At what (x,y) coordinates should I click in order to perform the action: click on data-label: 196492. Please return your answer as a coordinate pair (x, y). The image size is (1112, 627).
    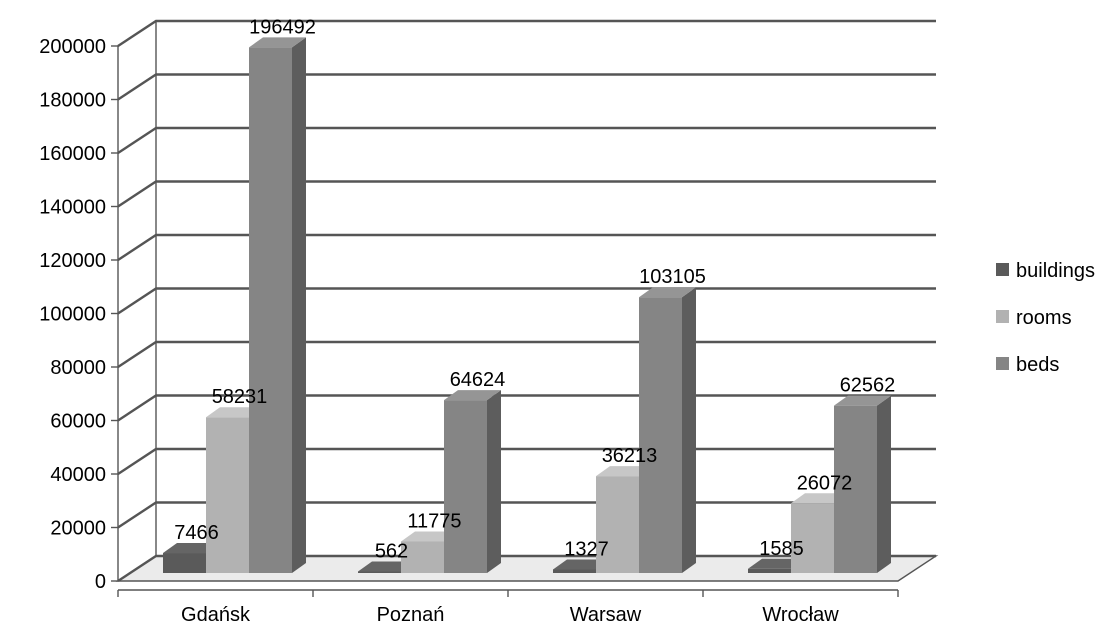
    Looking at the image, I should click on (282, 27).